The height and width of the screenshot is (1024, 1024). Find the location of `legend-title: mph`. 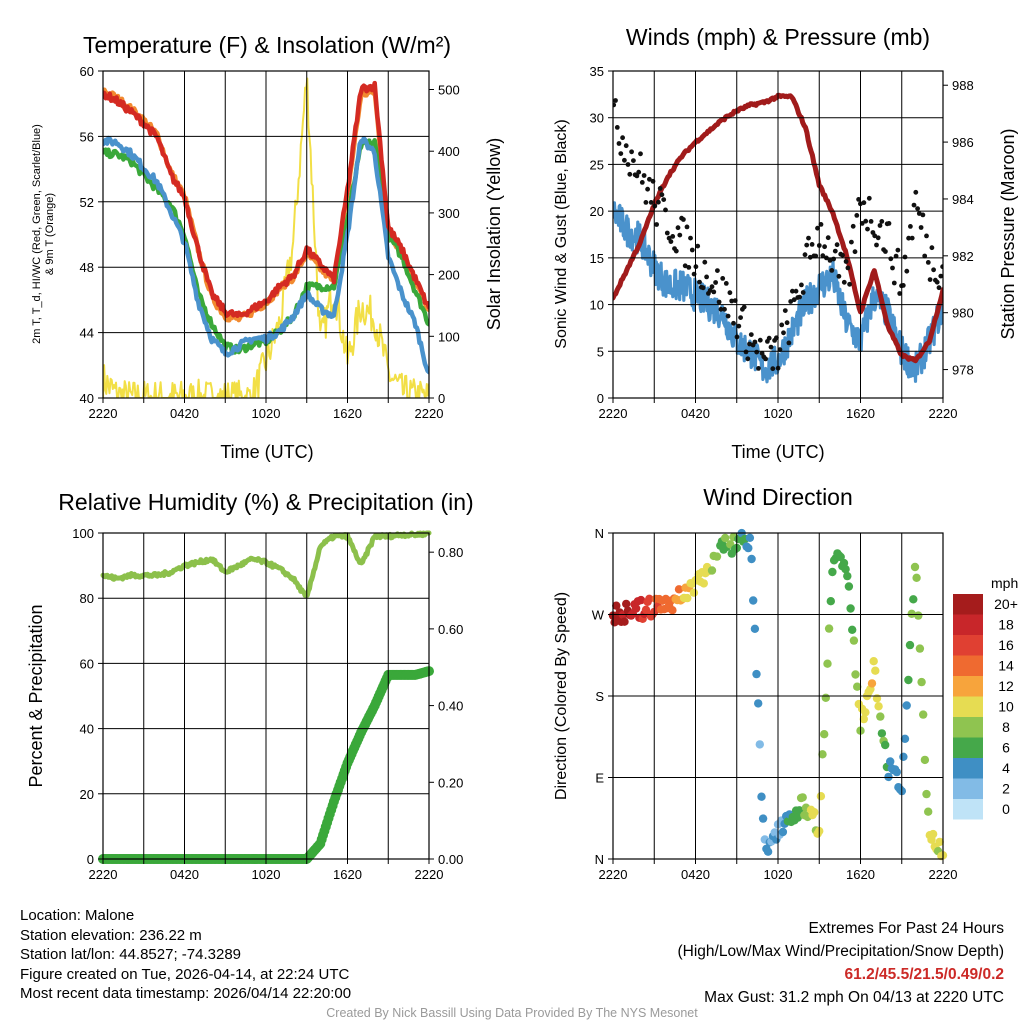

legend-title: mph is located at coordinates (1004, 583).